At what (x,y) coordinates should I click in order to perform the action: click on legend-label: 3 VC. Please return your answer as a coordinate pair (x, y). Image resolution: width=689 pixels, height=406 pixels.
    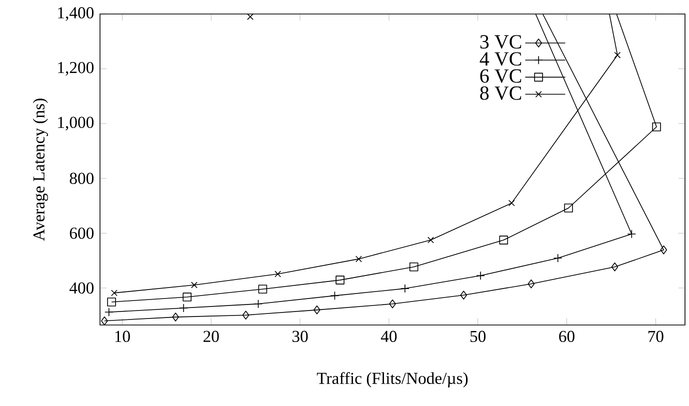
    Looking at the image, I should click on (501, 42).